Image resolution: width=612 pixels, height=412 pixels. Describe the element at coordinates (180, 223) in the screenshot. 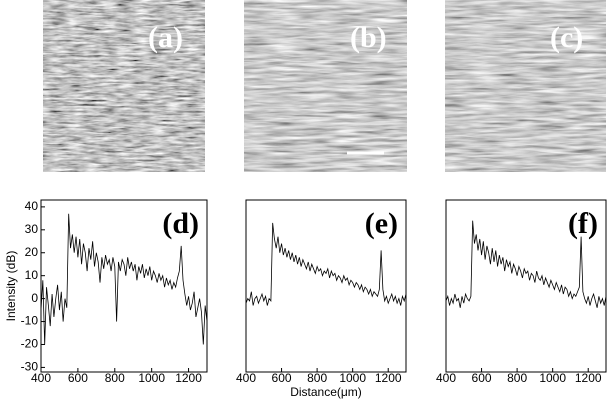

I see `panel-label: (d)` at that location.